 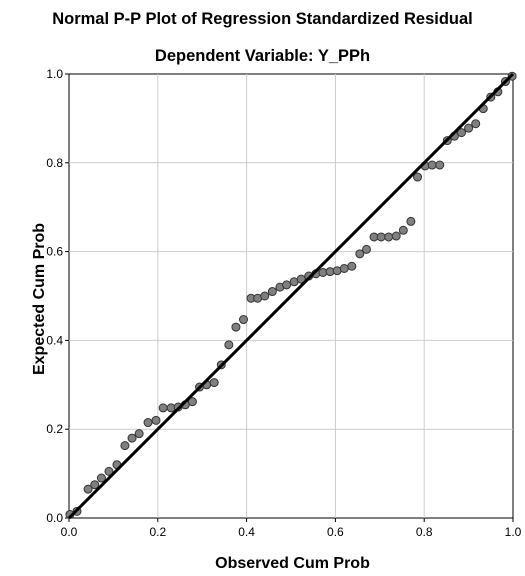 What do you see at coordinates (54, 252) in the screenshot?
I see `y-tick-label: 0.6` at bounding box center [54, 252].